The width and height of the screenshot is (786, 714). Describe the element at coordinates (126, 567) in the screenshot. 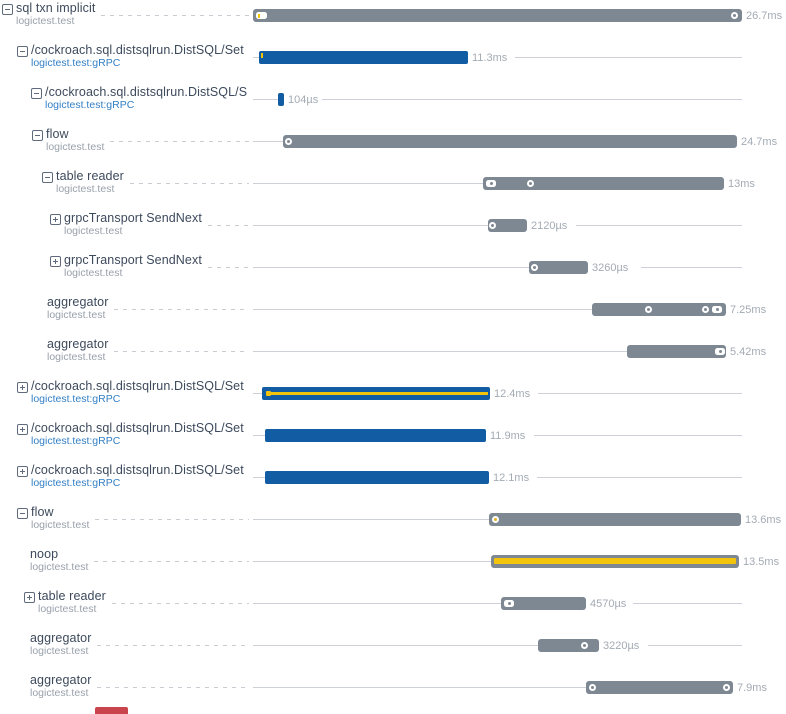

I see `span-label-area: noop logictest.test` at that location.